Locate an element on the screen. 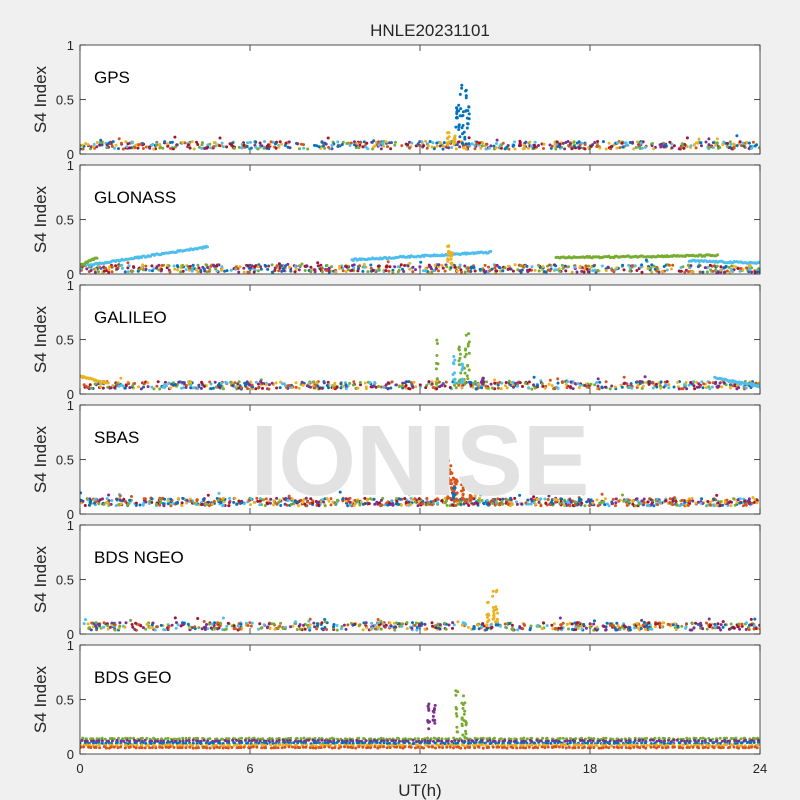  panel-label: SBAS is located at coordinates (116, 437).